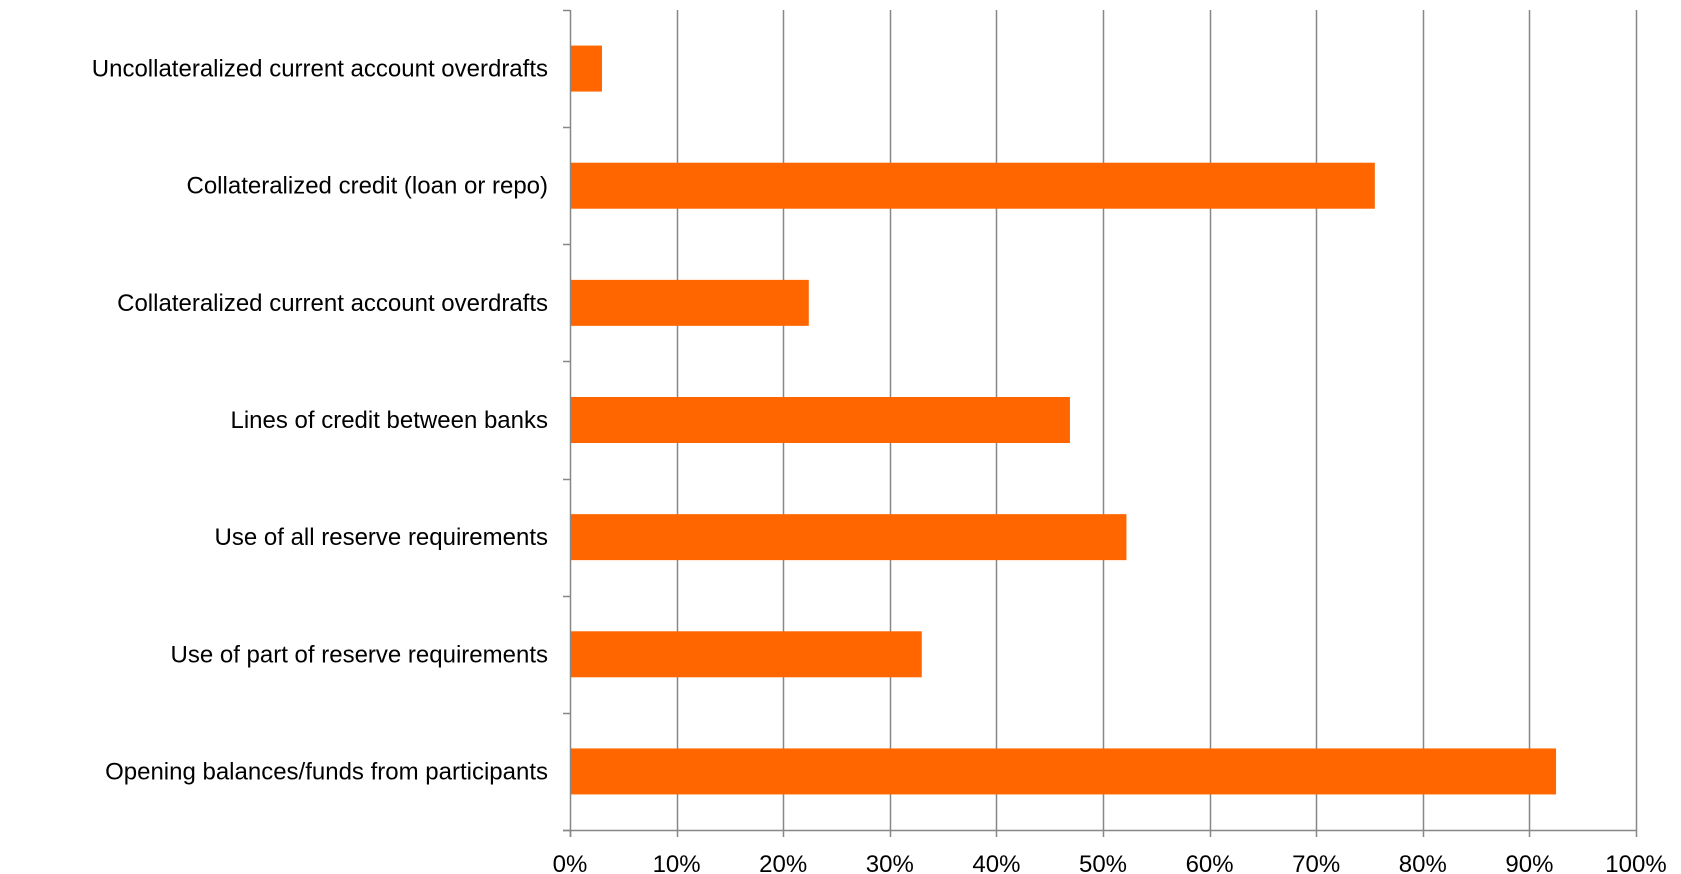 The width and height of the screenshot is (1681, 874). What do you see at coordinates (783, 862) in the screenshot?
I see `x-tick-label: 20%` at bounding box center [783, 862].